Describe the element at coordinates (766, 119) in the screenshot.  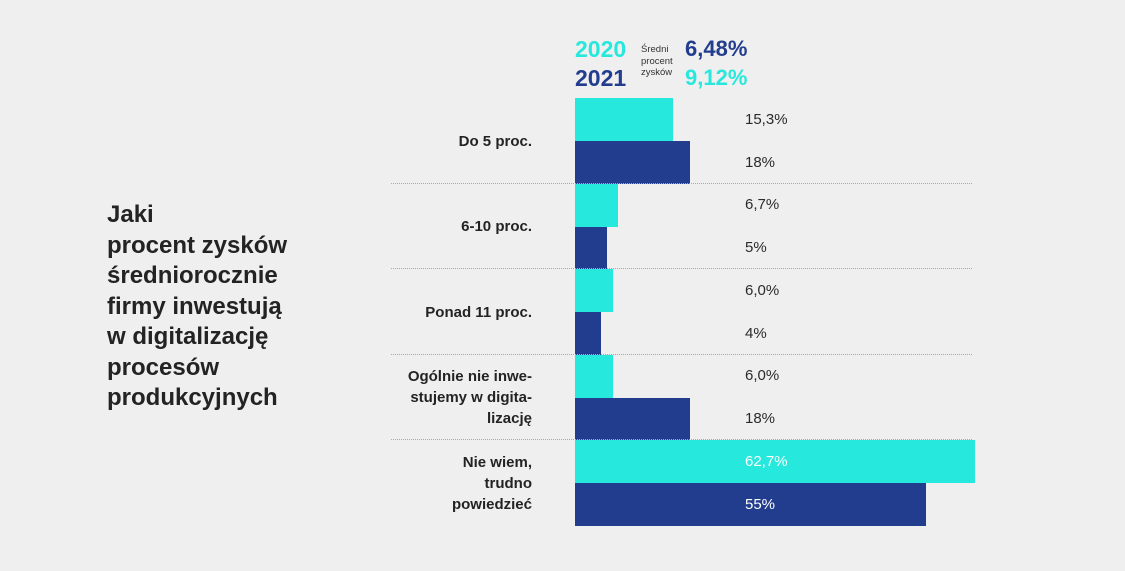
I see `value-label-2020: 15,3%` at that location.